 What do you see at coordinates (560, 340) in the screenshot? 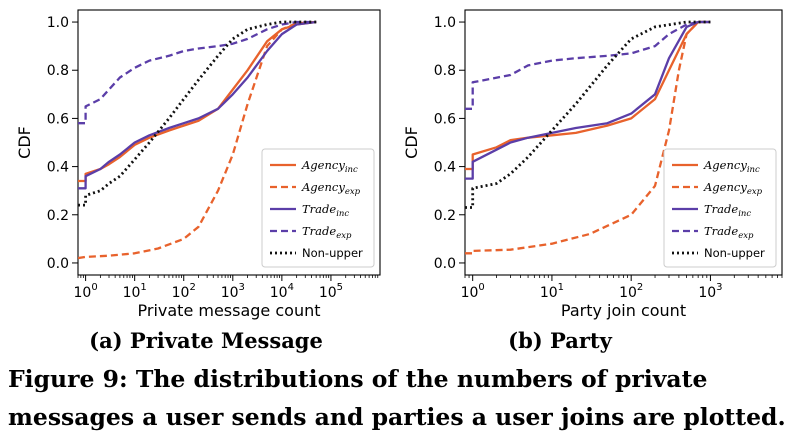
I see `subcaption: (b) Party` at bounding box center [560, 340].